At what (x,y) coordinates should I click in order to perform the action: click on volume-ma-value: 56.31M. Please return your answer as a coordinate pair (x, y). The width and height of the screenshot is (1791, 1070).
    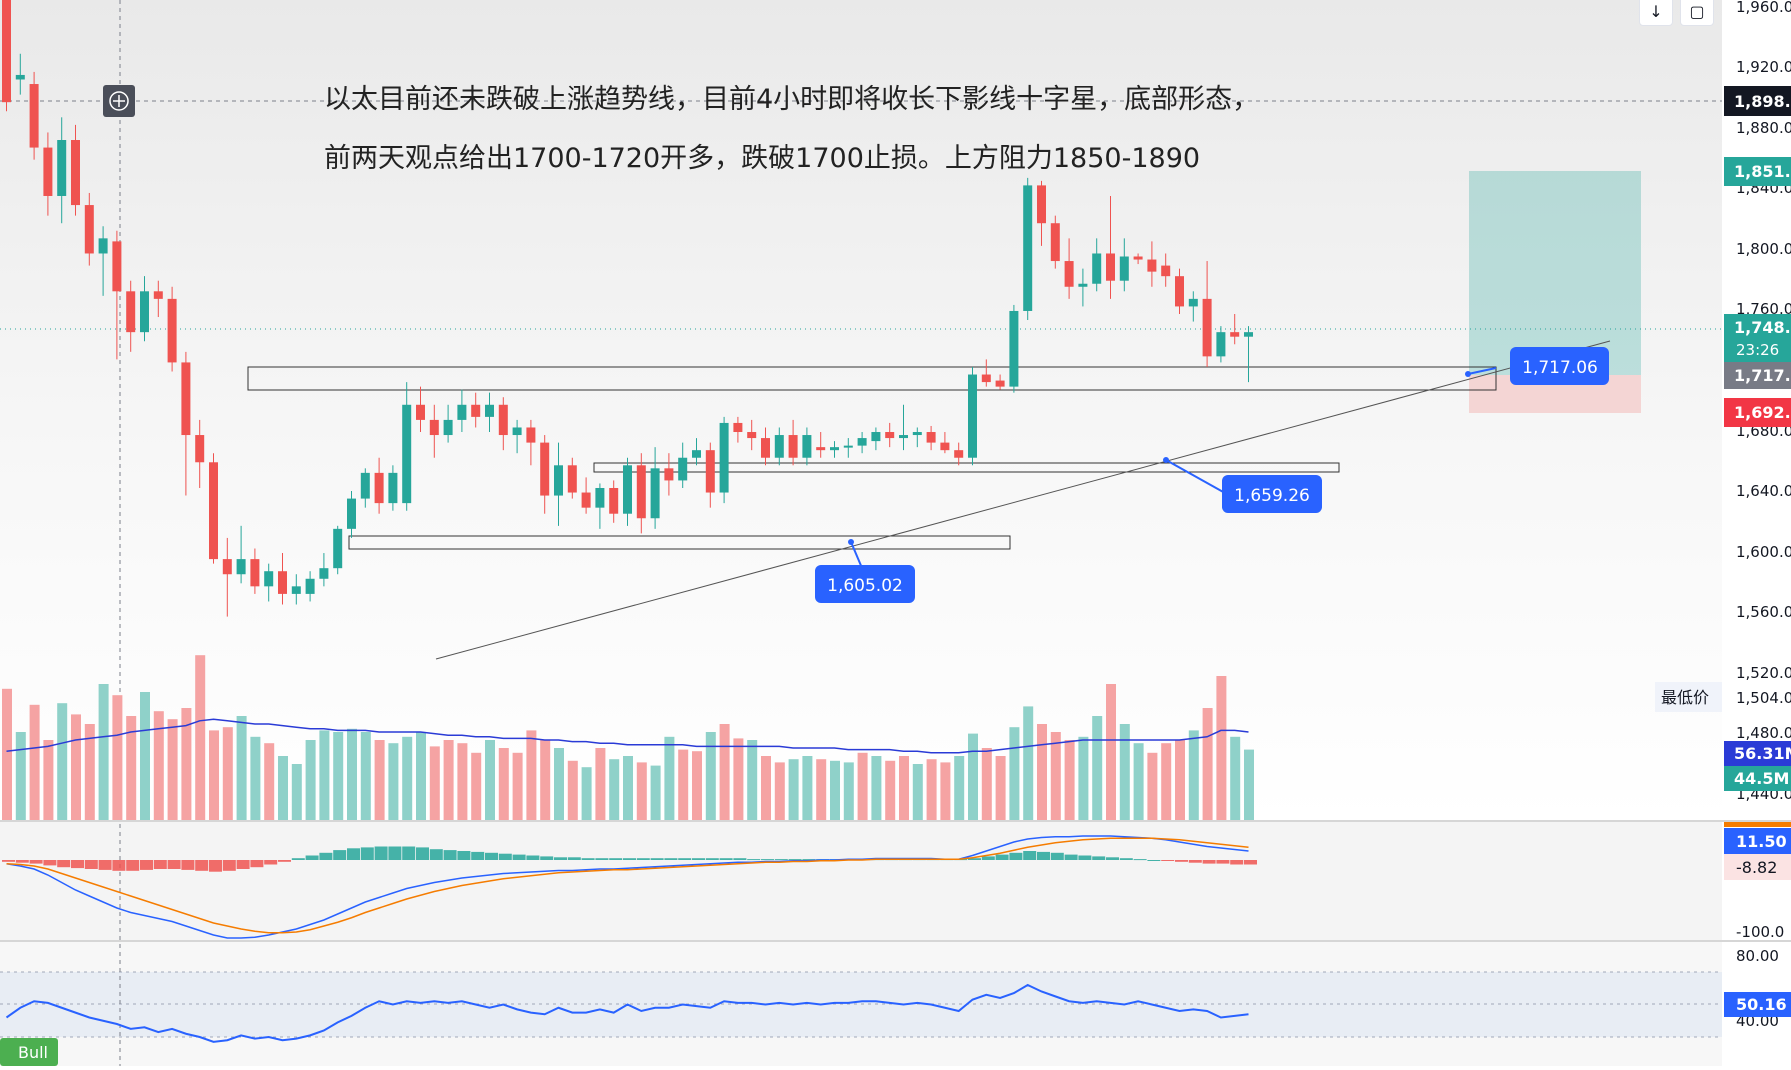
    Looking at the image, I should click on (1762, 753).